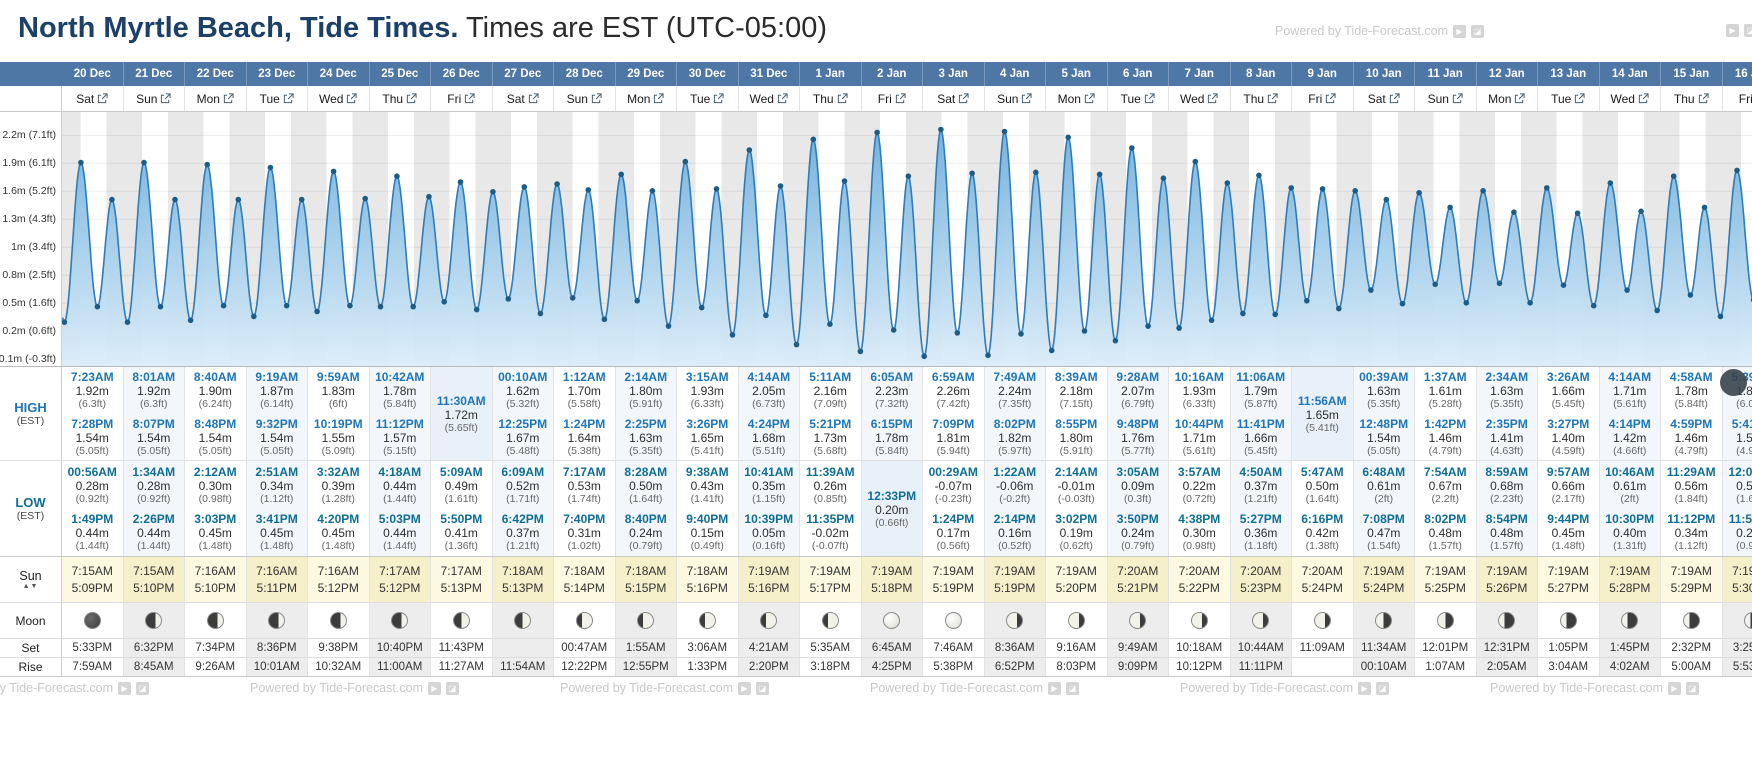 The image size is (1752, 780). Describe the element at coordinates (461, 485) in the screenshot. I see `tide-height-m: 0.49m` at that location.